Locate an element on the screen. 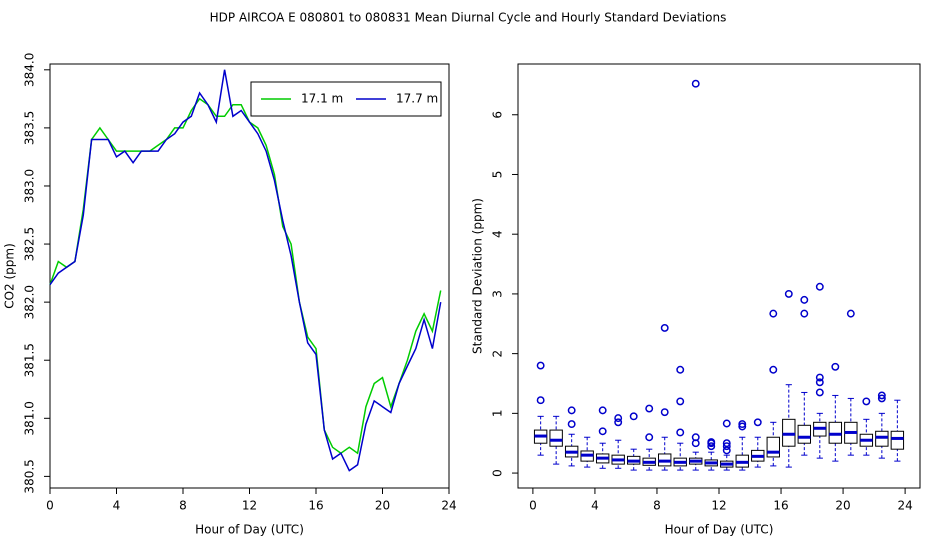 This screenshot has width=936, height=540. y-tick-label: 383.5 is located at coordinates (30, 128).